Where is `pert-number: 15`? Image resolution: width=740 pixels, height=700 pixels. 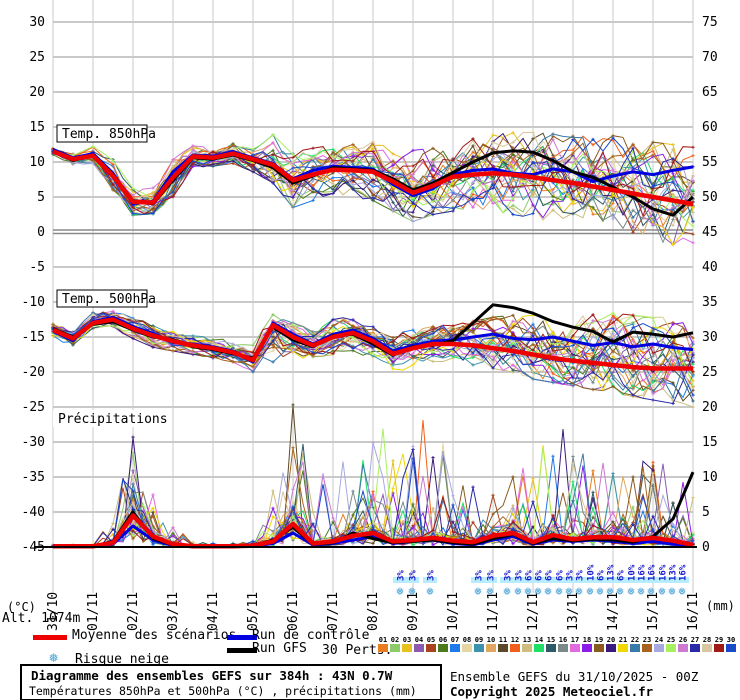 pert-number: 15 is located at coordinates (551, 640).